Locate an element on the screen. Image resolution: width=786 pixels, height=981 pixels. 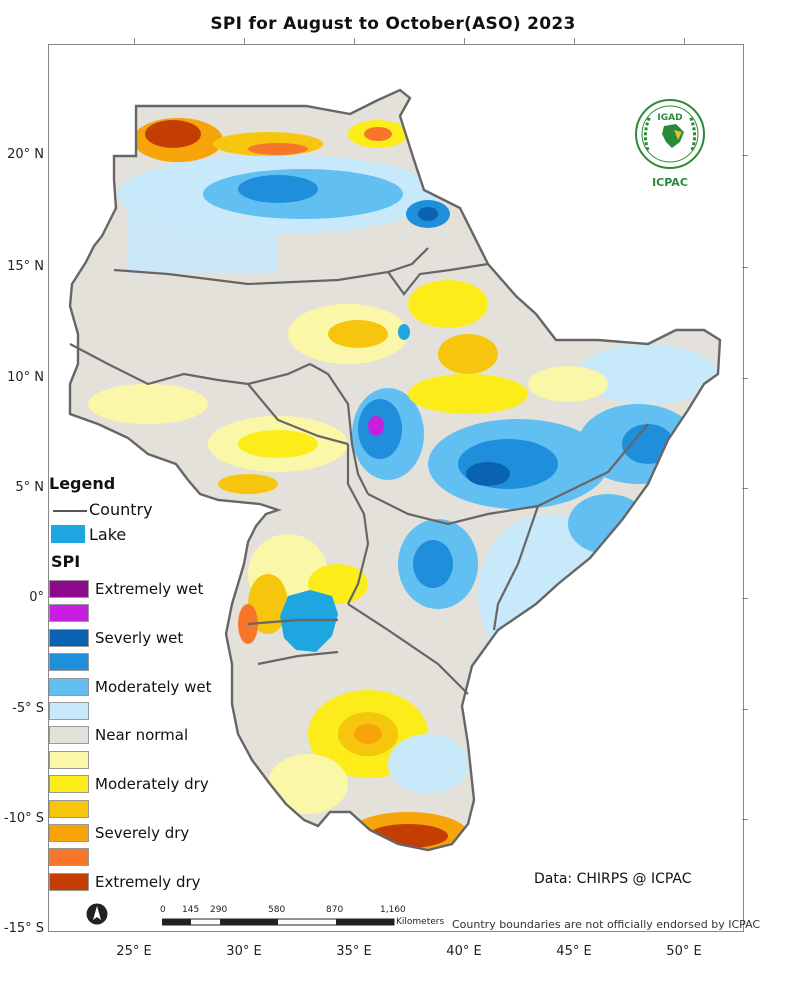
legend-lake-label: Lake is located at coordinates (108, 534).